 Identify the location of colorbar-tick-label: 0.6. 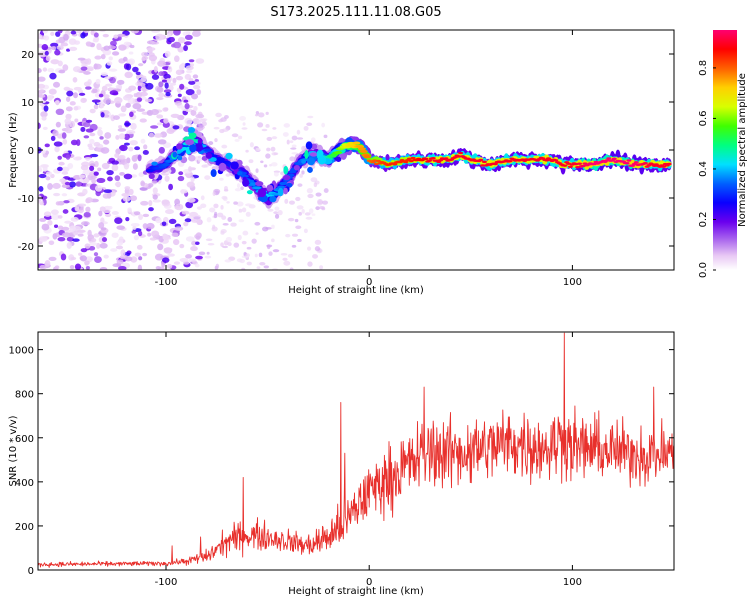
(703, 118).